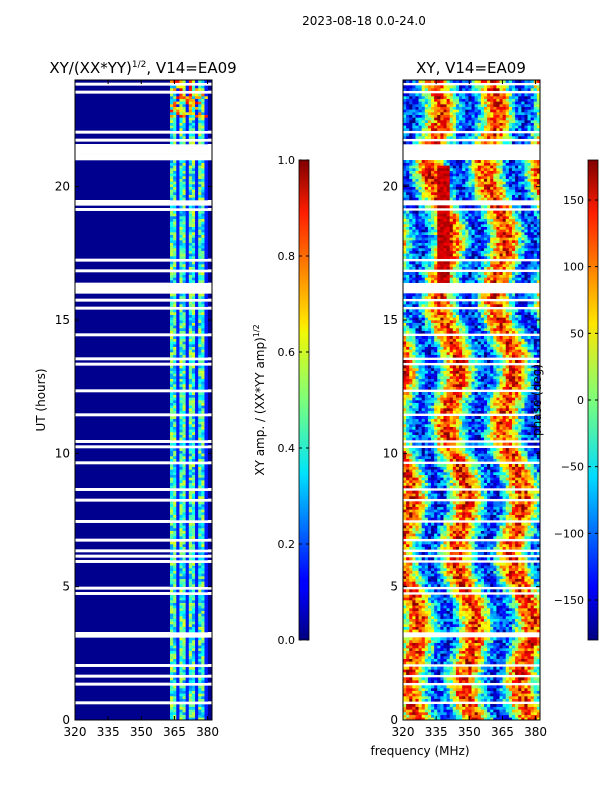 This screenshot has width=600, height=800. I want to click on right-x-tick-label: 365, so click(502, 732).